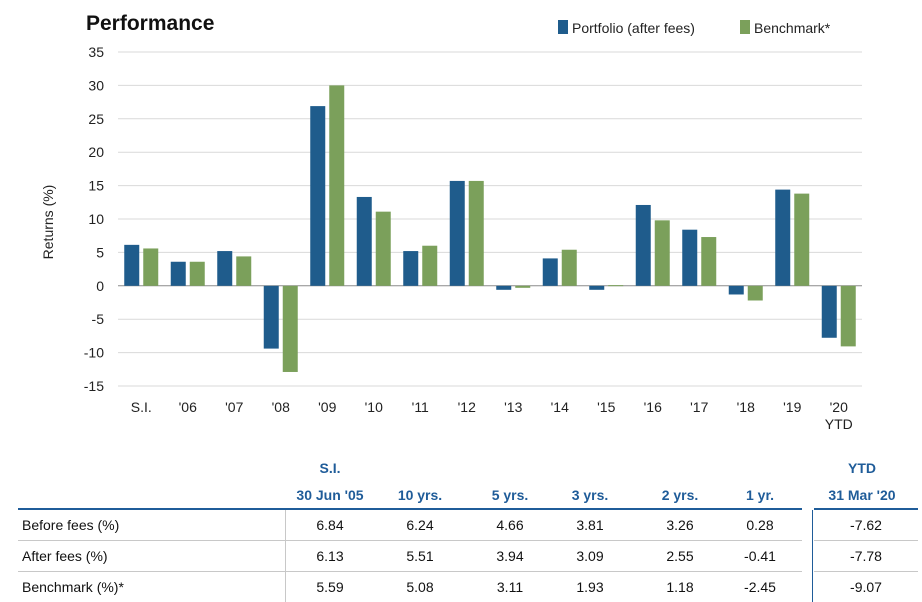 This screenshot has width=922, height=602. What do you see at coordinates (150, 23) in the screenshot?
I see `chart-title: Performance` at bounding box center [150, 23].